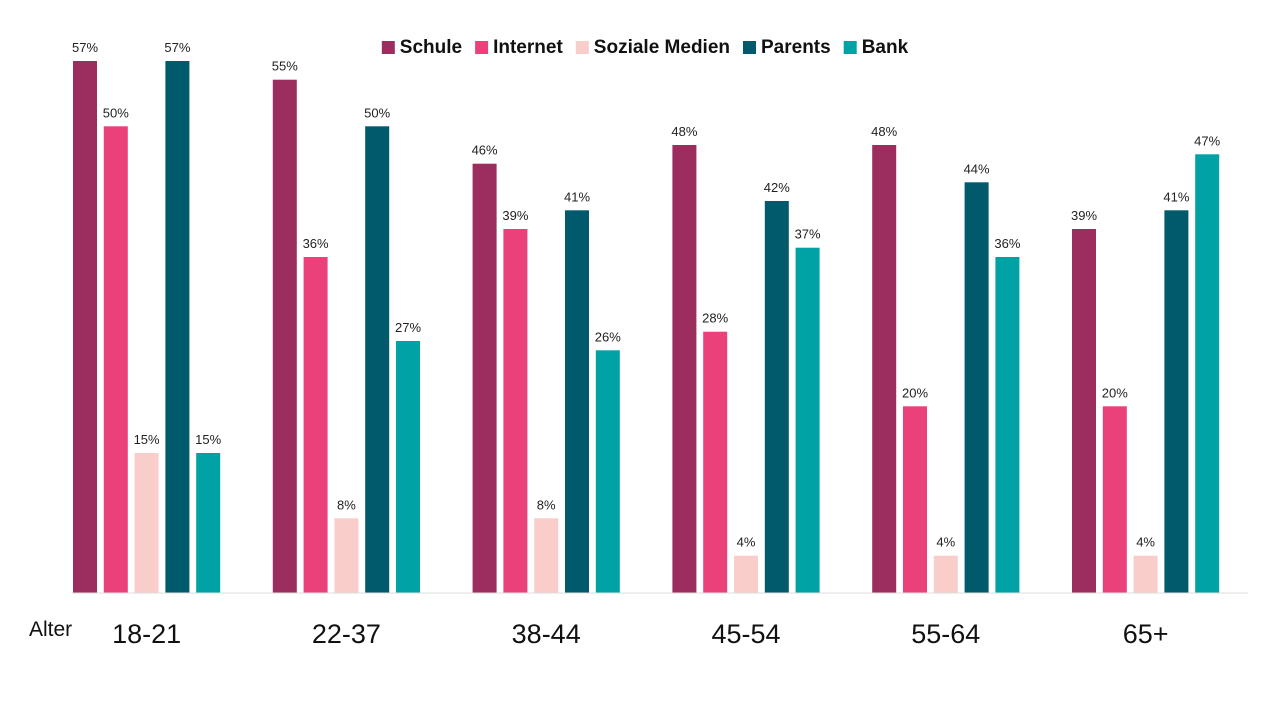 This screenshot has height=720, width=1280. What do you see at coordinates (1176, 402) in the screenshot?
I see `bar-parents-65+` at bounding box center [1176, 402].